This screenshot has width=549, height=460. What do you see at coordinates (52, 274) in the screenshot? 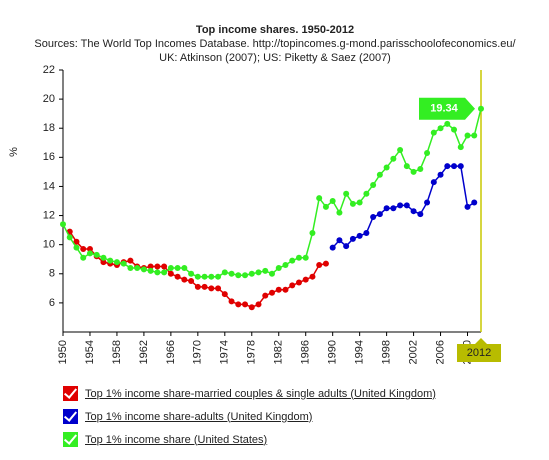
I see `y-tick-label: 8` at bounding box center [52, 274].